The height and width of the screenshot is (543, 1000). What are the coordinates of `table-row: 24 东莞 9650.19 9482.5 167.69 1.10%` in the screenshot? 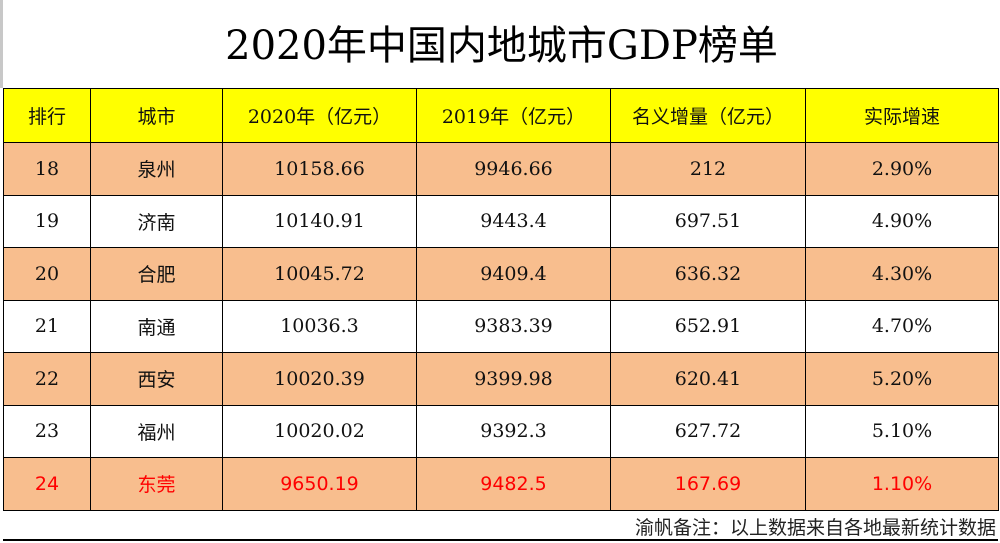 It's located at (501, 484).